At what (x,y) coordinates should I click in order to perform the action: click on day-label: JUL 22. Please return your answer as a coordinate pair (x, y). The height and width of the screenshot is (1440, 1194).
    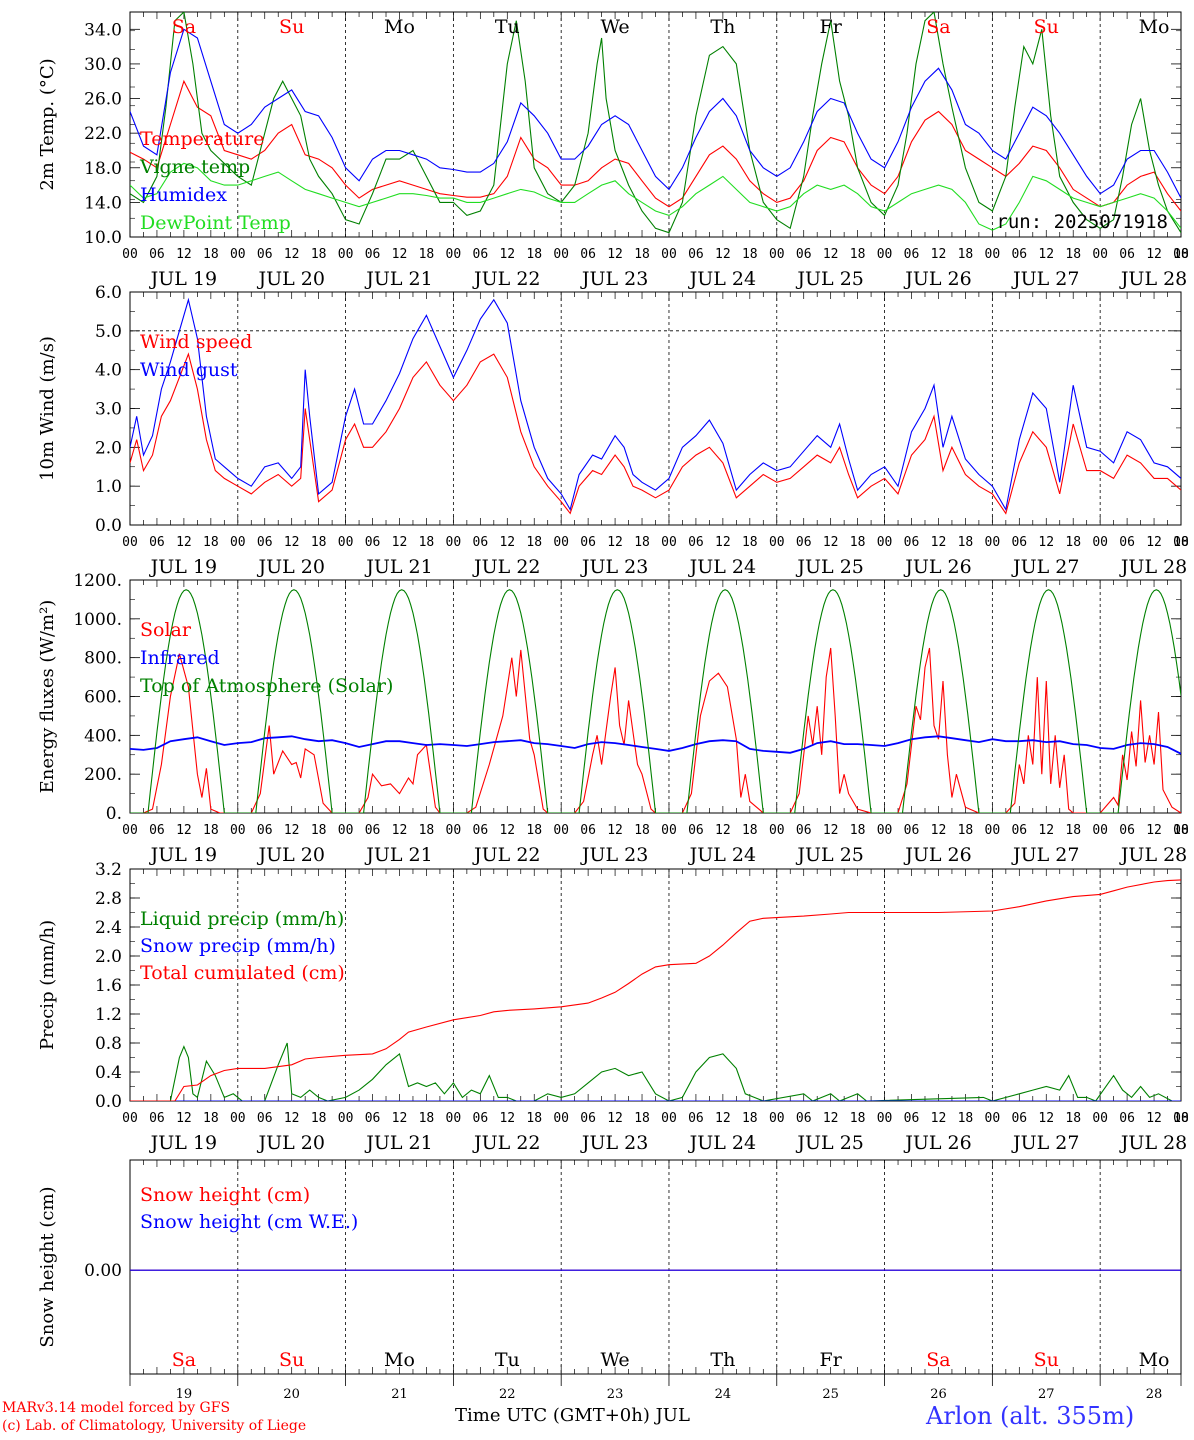
    Looking at the image, I should click on (506, 567).